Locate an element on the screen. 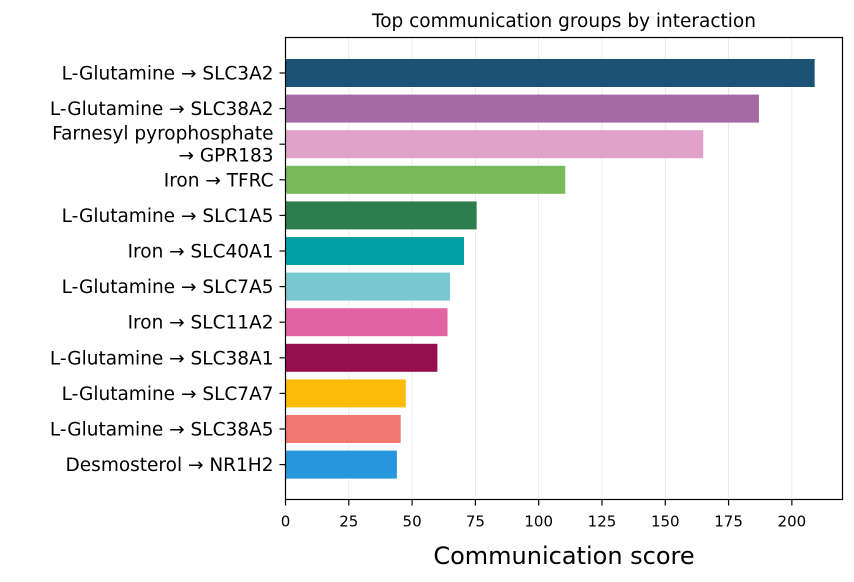 This screenshot has height=582, width=854. x-axis-label: Communication score is located at coordinates (563, 556).